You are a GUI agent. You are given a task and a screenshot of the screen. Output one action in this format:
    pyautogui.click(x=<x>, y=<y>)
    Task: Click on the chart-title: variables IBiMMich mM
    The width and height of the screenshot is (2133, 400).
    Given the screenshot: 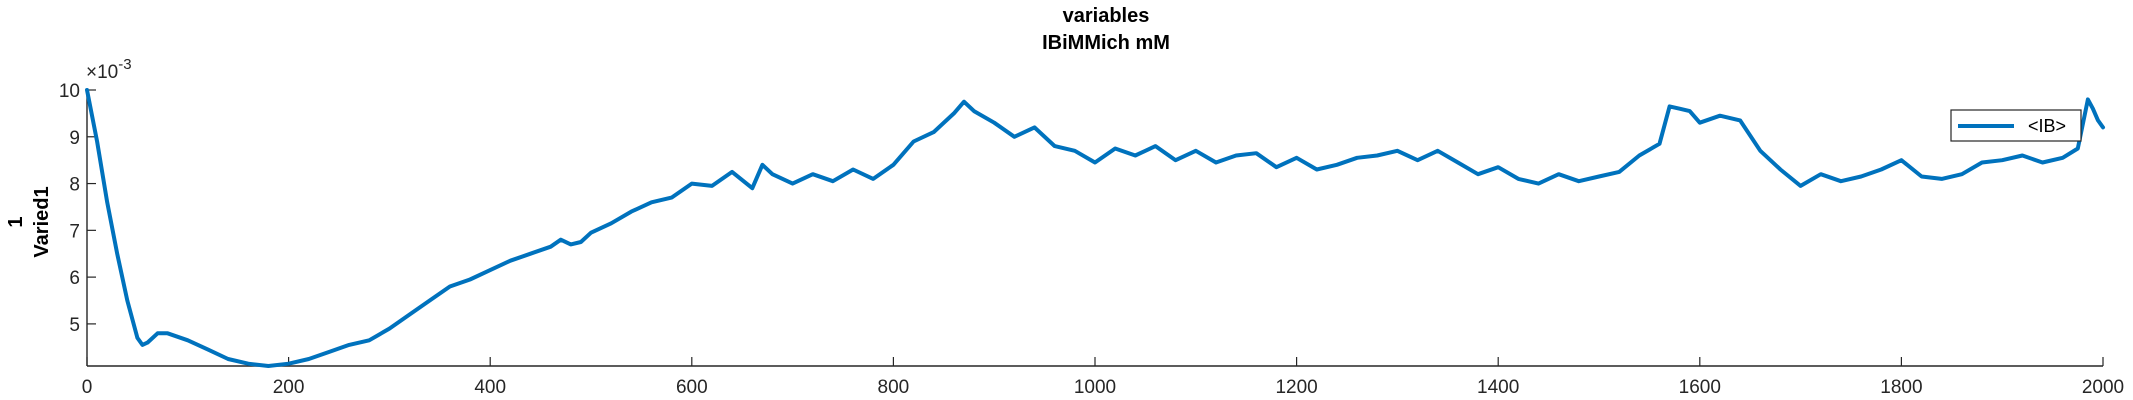 What is the action you would take?
    pyautogui.click(x=1106, y=29)
    